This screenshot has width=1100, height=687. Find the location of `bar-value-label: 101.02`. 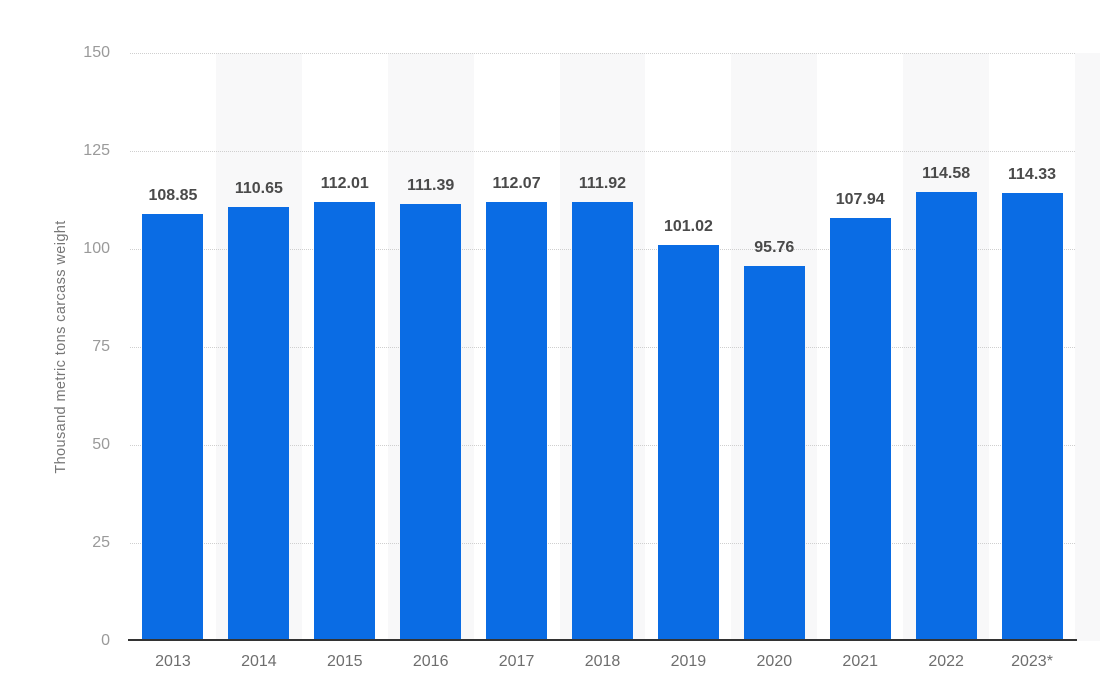

bar-value-label: 101.02 is located at coordinates (688, 226).